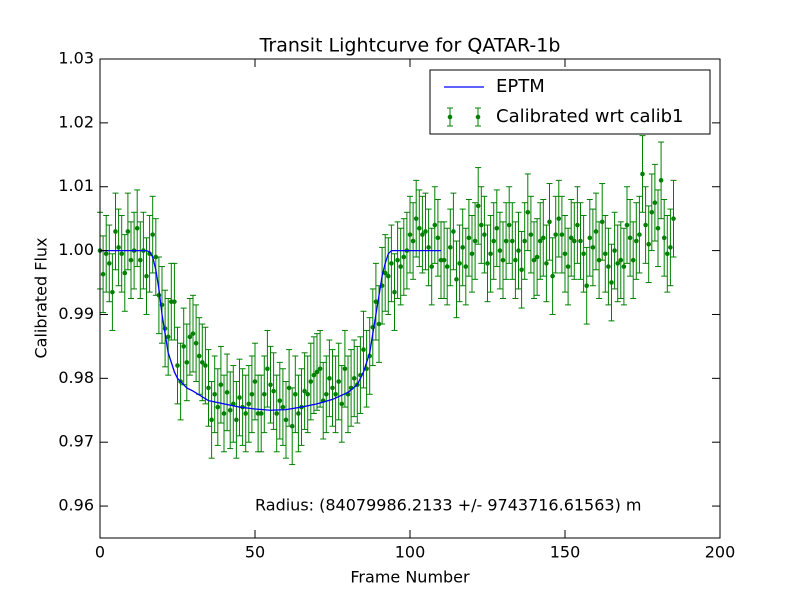 This screenshot has width=800, height=600. Describe the element at coordinates (410, 552) in the screenshot. I see `x-tick-label: 100` at that location.